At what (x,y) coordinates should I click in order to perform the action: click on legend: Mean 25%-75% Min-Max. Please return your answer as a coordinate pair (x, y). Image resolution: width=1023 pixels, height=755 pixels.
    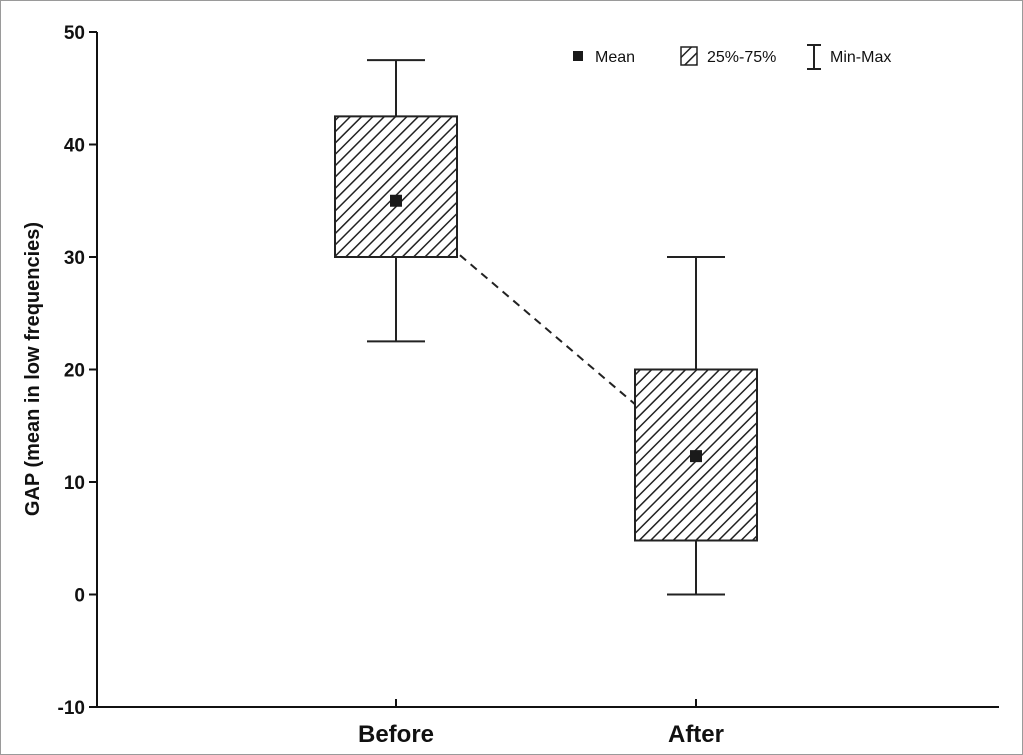
    Looking at the image, I should click on (732, 57).